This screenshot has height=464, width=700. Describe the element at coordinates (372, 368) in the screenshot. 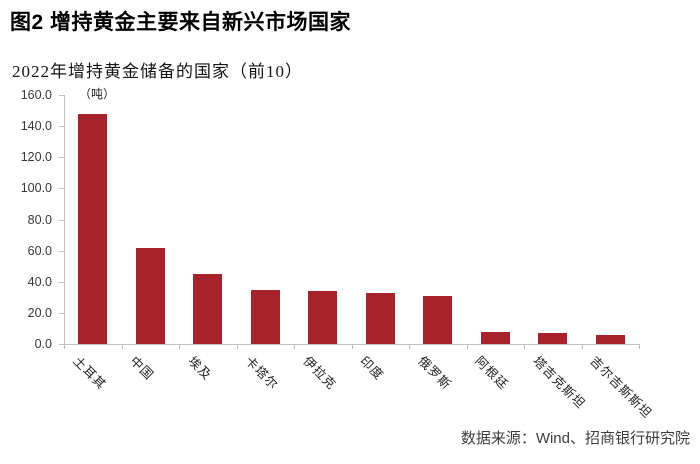

I see `x-axis-category-label: 印度` at that location.